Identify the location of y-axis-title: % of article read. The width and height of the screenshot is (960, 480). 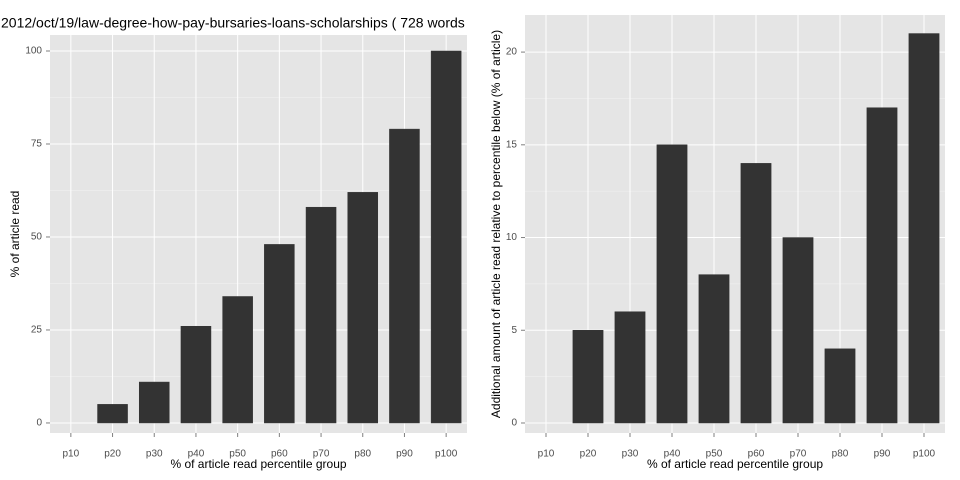
(15, 234).